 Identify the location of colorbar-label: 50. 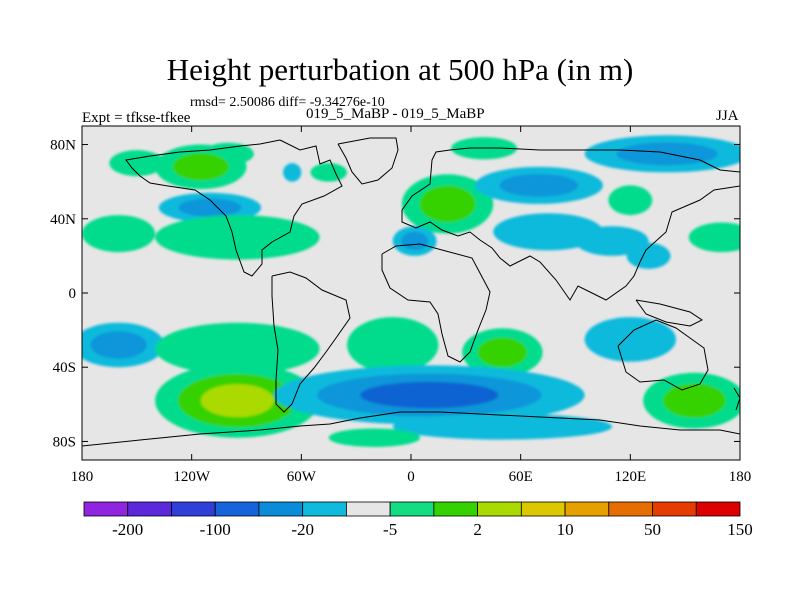
(652, 529).